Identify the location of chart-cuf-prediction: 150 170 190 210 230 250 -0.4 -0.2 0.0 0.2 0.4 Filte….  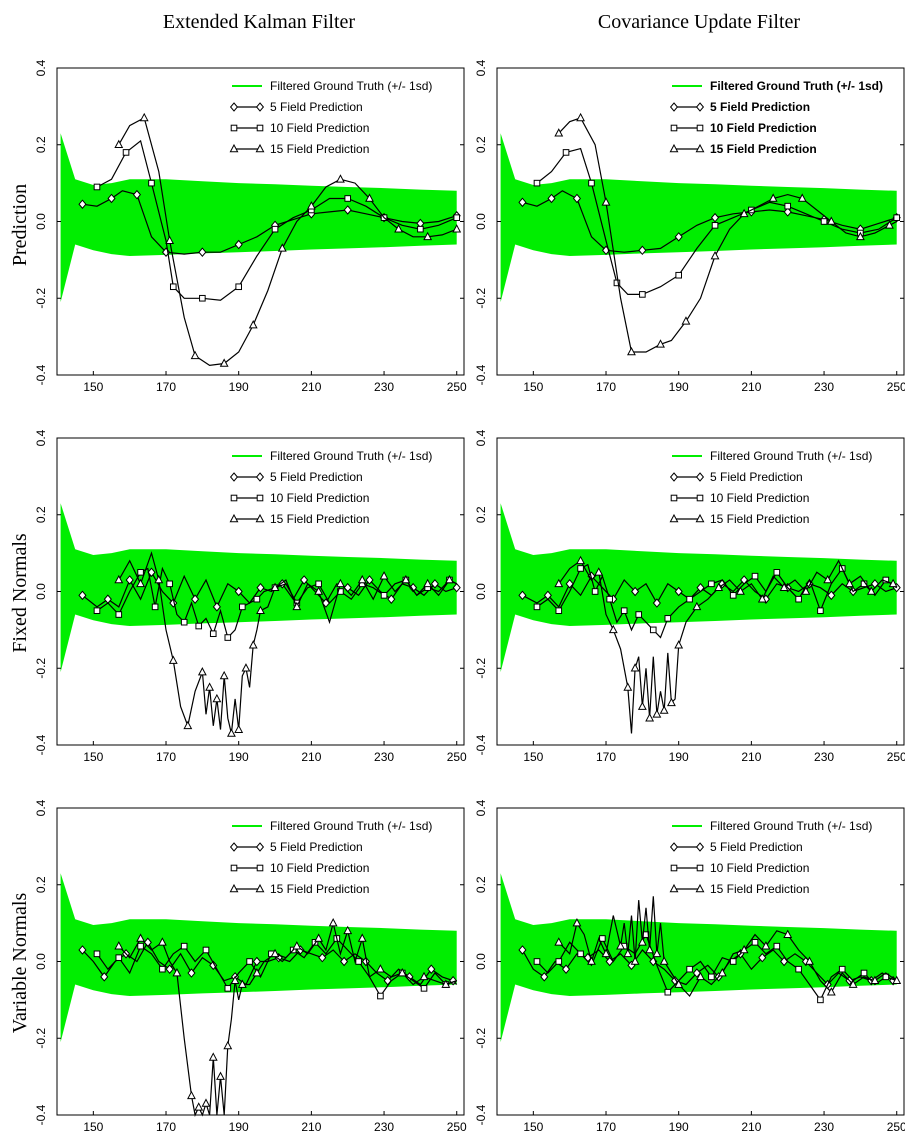
(689, 226).